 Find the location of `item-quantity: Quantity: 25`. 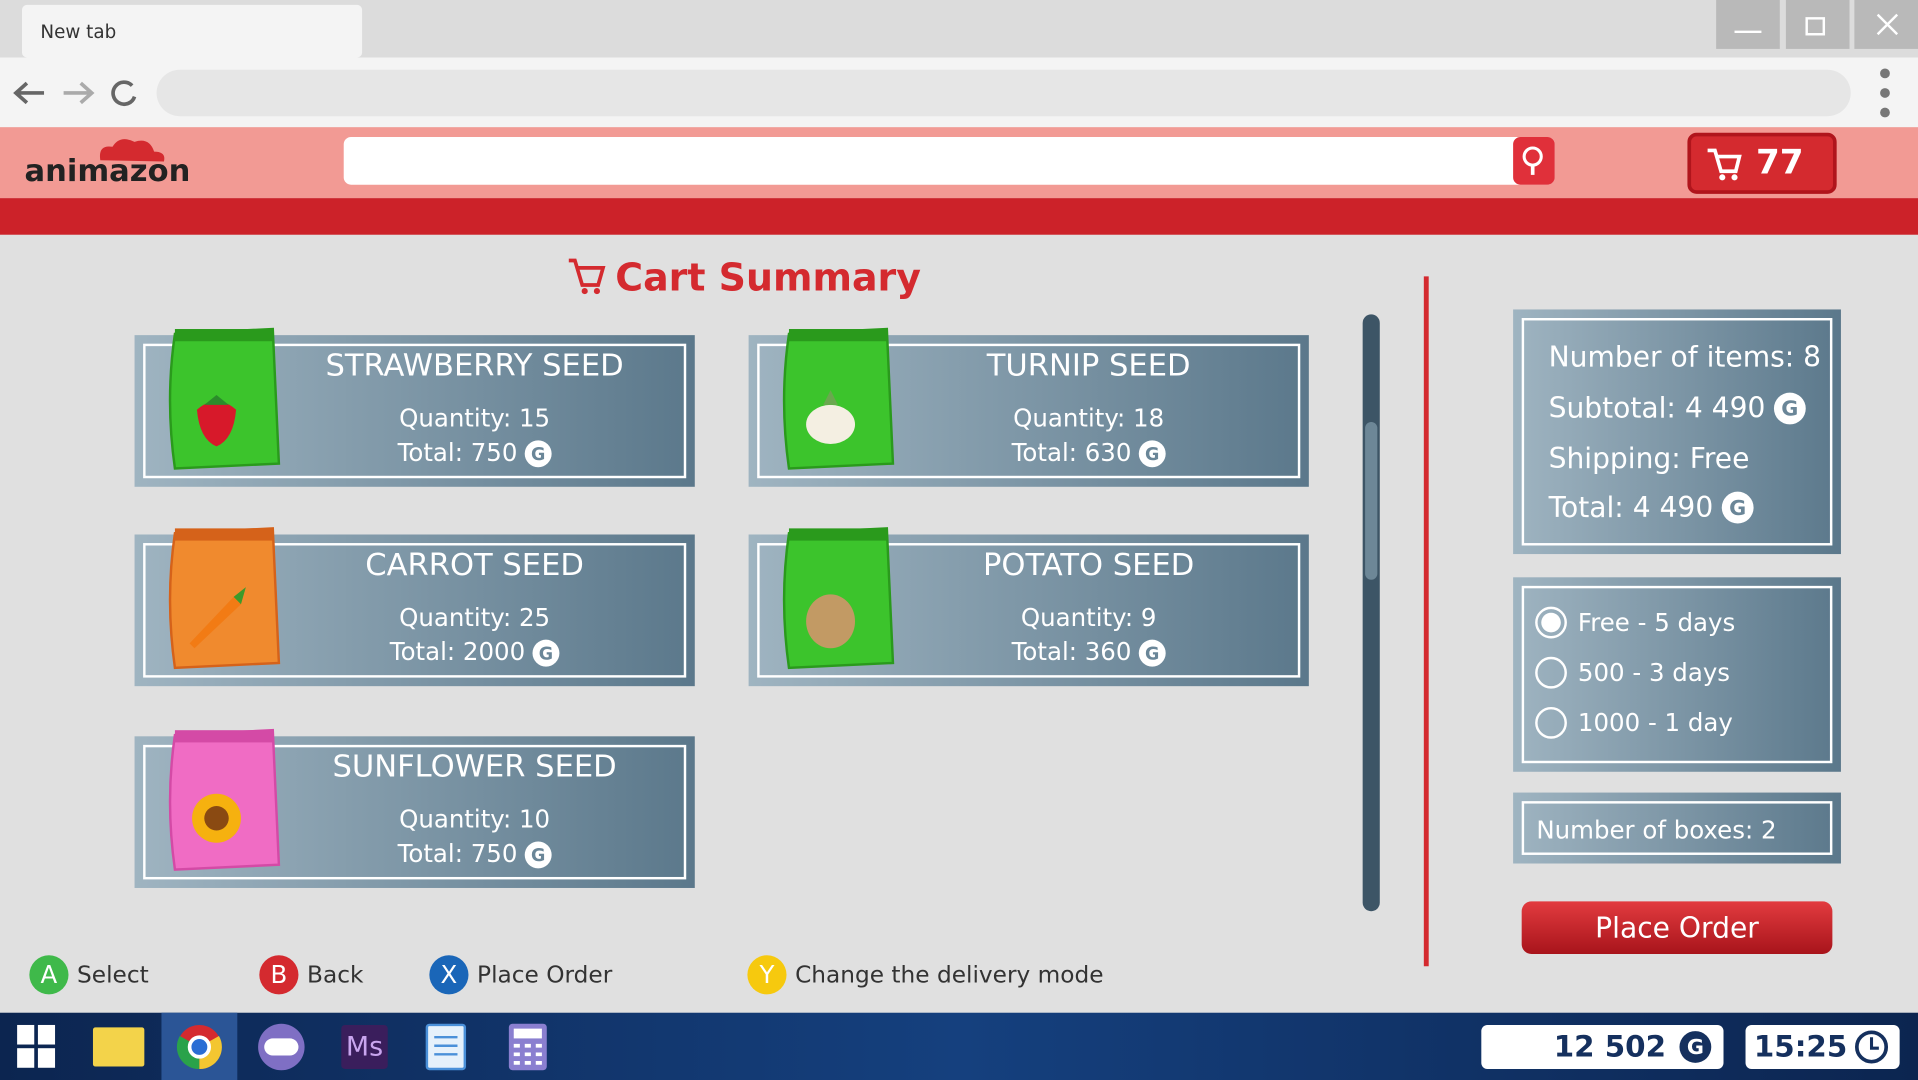

item-quantity: Quantity: 25 is located at coordinates (474, 617).